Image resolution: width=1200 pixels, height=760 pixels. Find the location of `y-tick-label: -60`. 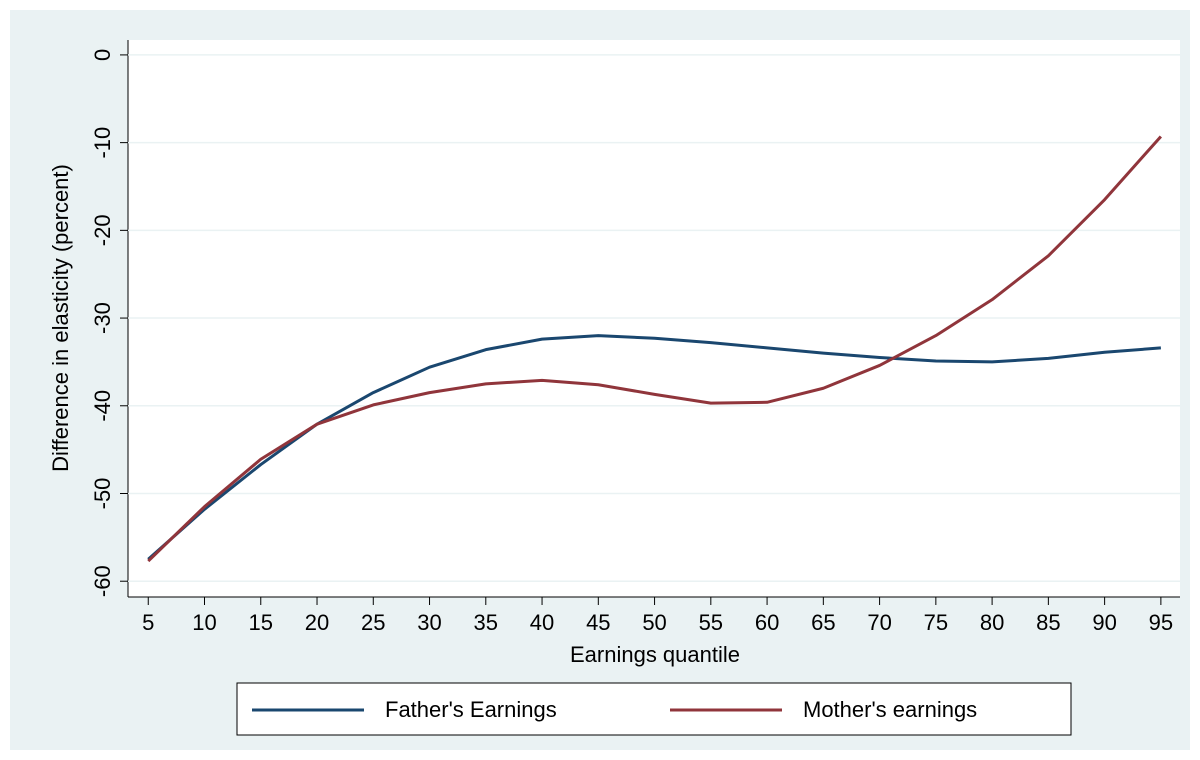

y-tick-label: -60 is located at coordinates (102, 581).